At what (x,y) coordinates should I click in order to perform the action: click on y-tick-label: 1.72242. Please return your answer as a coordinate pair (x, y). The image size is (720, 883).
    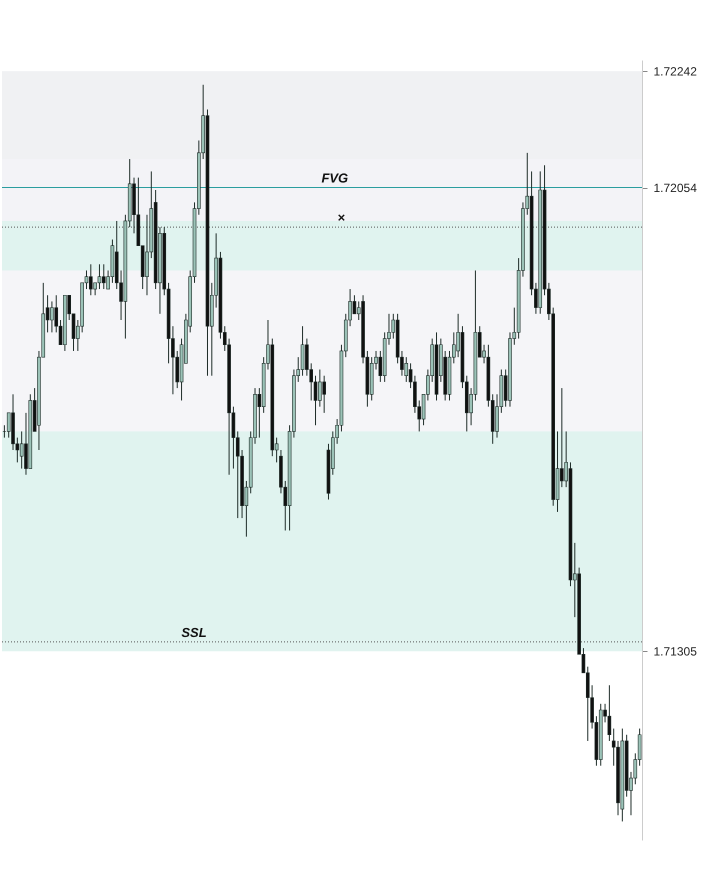
    Looking at the image, I should click on (676, 71).